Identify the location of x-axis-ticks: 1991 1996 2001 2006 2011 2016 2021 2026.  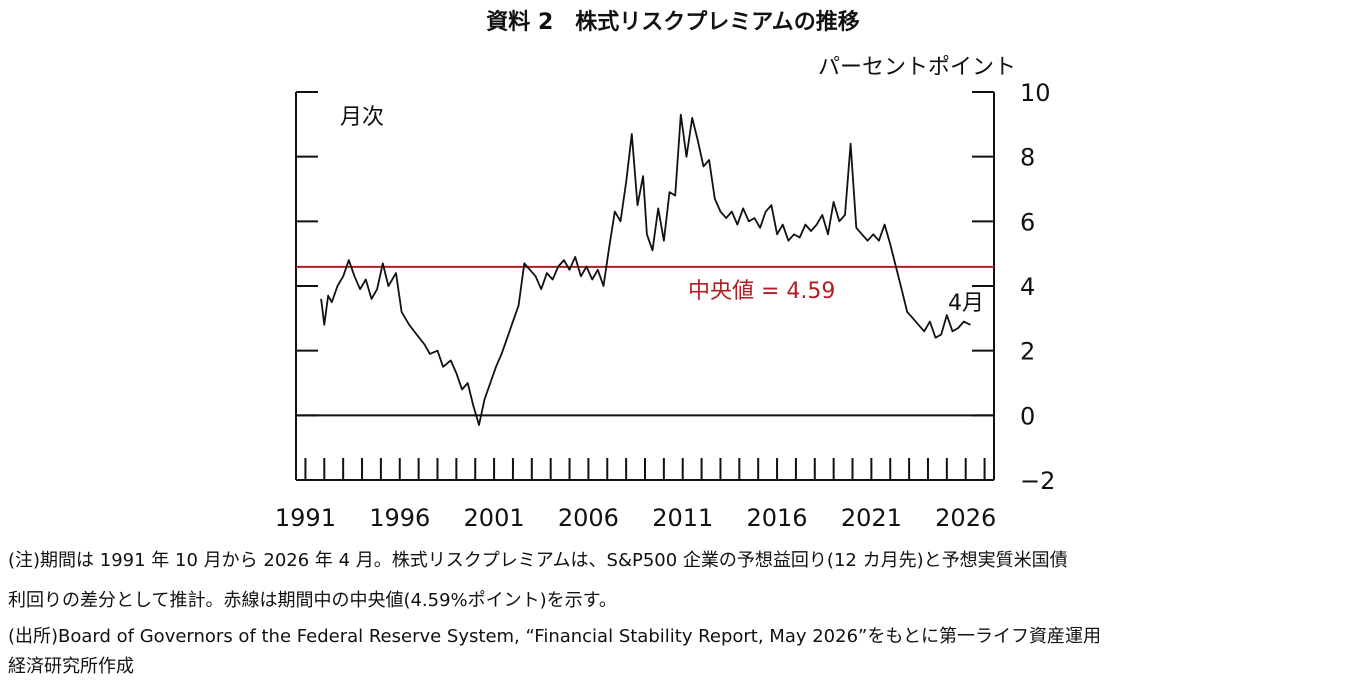
(635, 495).